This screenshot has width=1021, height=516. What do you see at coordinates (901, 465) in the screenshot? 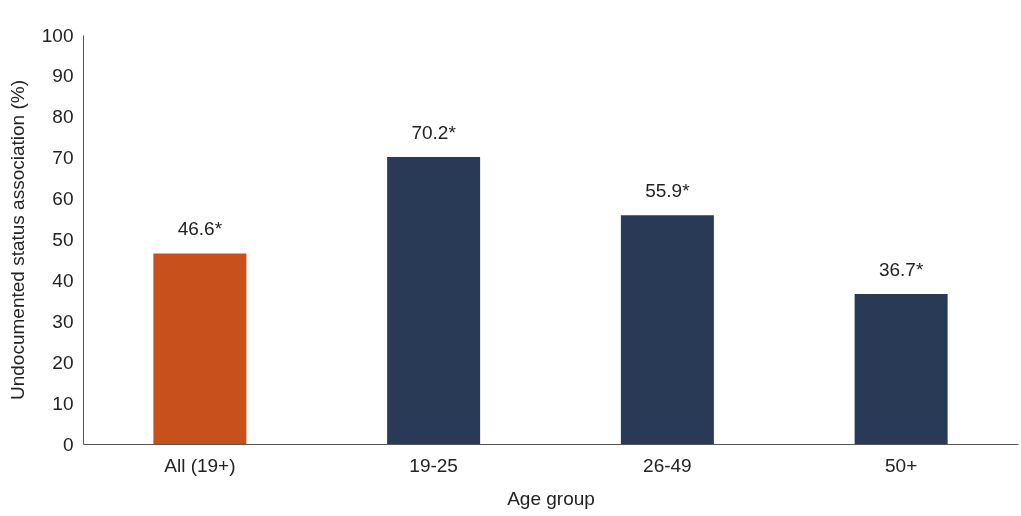
I see `x-tick-label: 50+` at bounding box center [901, 465].